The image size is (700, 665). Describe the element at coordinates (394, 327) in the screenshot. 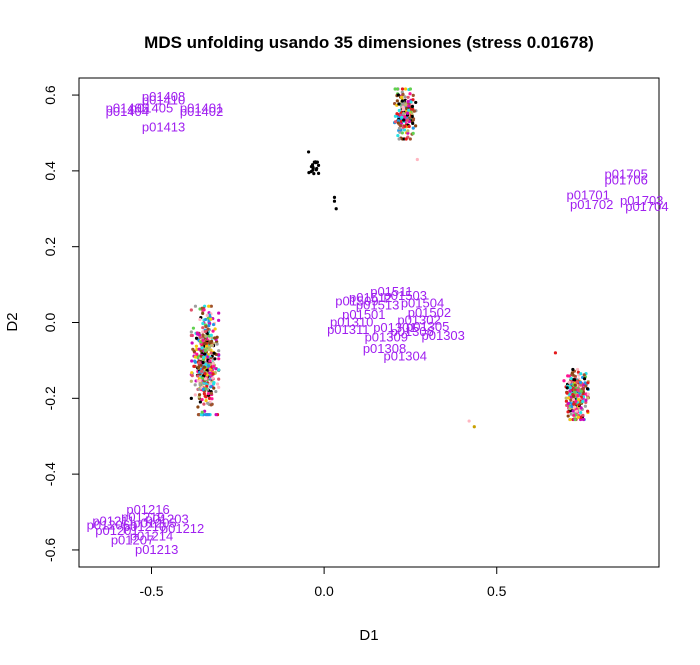

I see `point-label: p01301` at that location.